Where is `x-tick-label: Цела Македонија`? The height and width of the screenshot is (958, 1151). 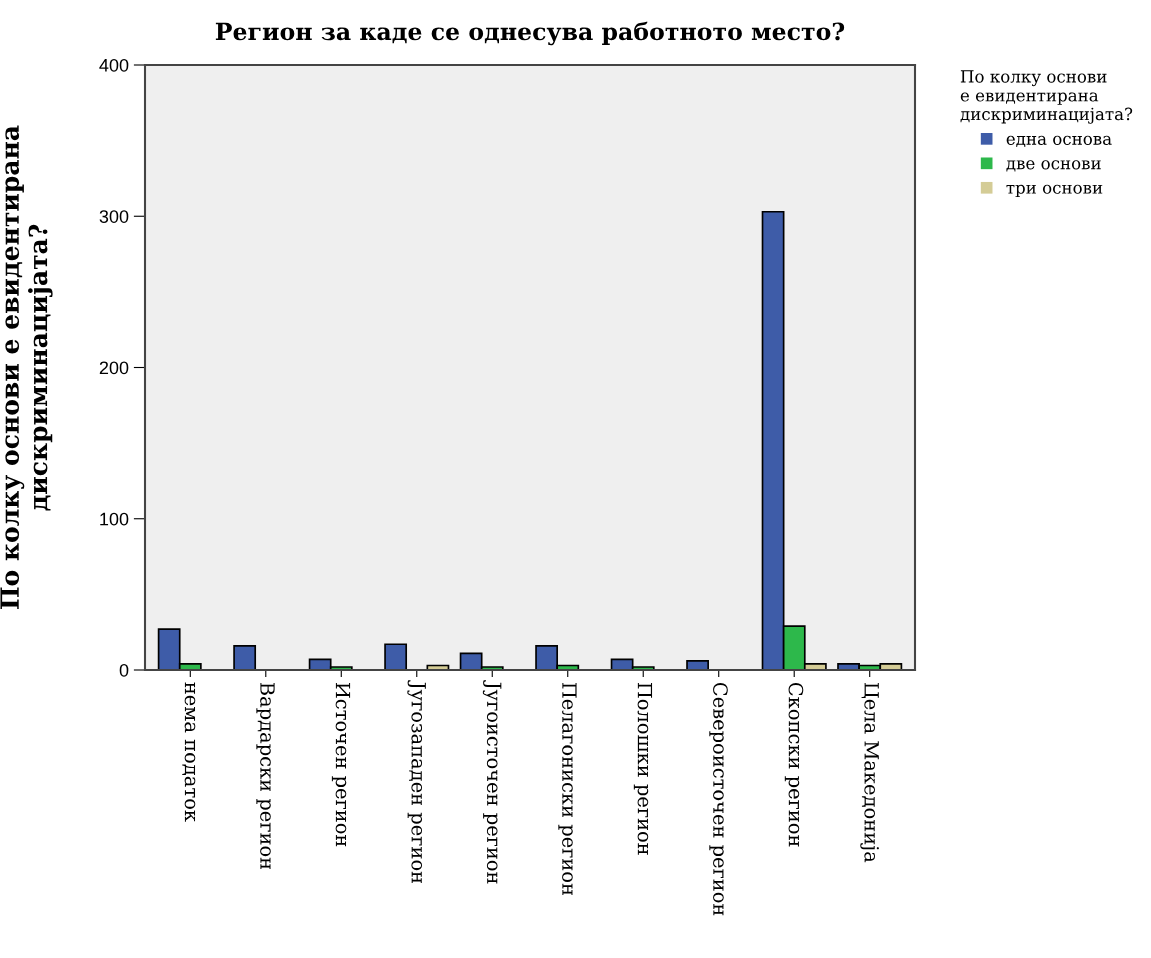 x-tick-label: Цела Македонија is located at coordinates (869, 772).